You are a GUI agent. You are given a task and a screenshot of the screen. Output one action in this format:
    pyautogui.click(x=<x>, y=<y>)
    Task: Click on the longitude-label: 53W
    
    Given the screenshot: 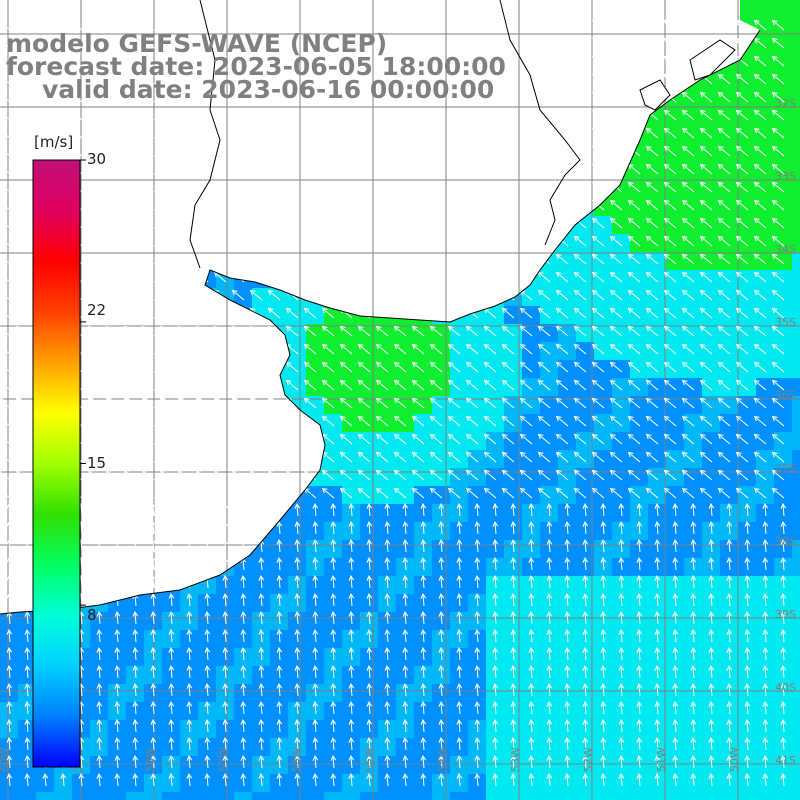 What is the action you would take?
    pyautogui.click(x=515, y=759)
    